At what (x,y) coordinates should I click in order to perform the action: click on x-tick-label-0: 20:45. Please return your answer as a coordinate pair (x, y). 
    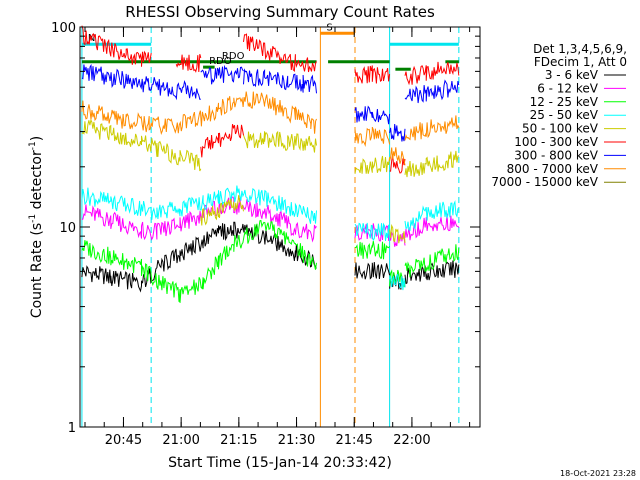
    Looking at the image, I should click on (123, 440).